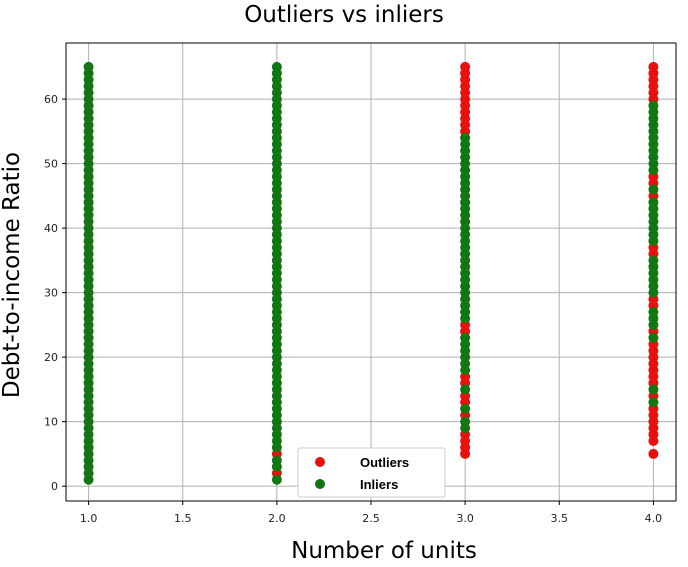 The width and height of the screenshot is (688, 567). What do you see at coordinates (384, 462) in the screenshot?
I see `legend-label-outliers: Outliers` at bounding box center [384, 462].